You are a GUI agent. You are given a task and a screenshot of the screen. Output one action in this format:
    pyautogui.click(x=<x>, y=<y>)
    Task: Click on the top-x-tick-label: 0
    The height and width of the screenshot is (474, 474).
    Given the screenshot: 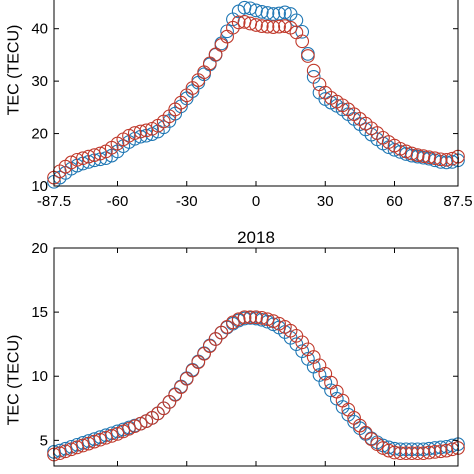 What is the action you would take?
    pyautogui.click(x=256, y=201)
    